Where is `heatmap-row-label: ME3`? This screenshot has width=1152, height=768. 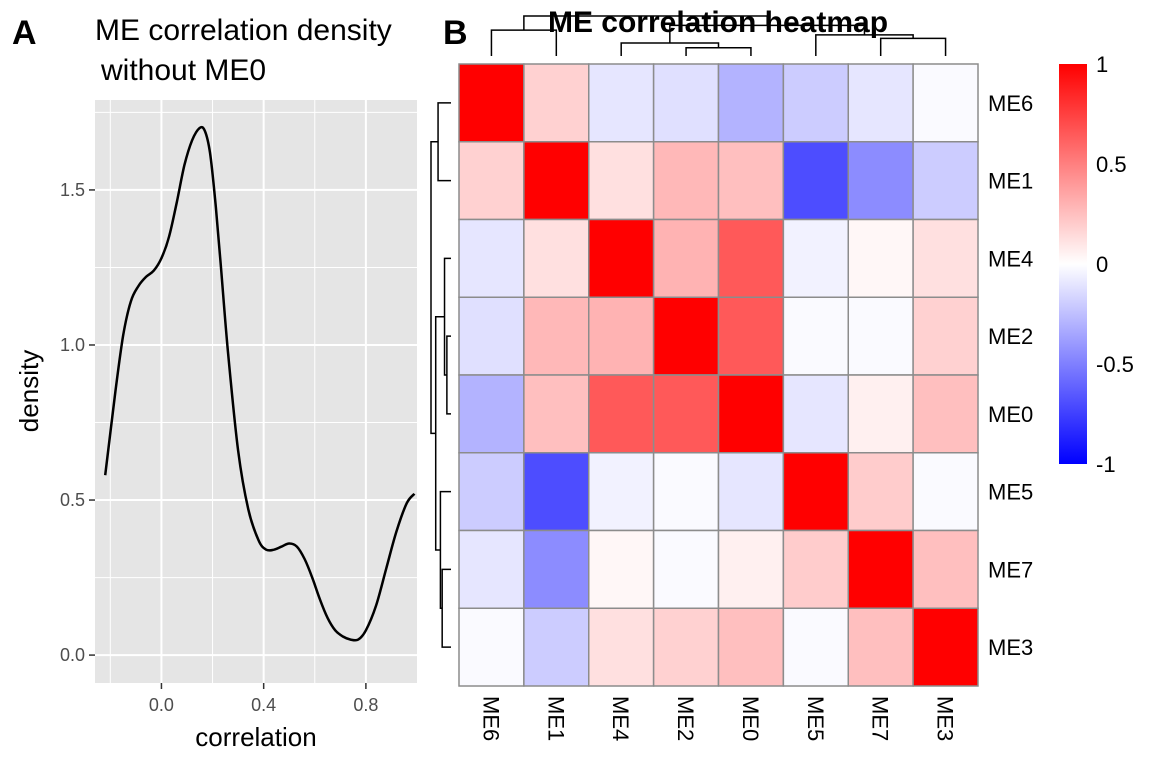
heatmap-row-label: ME3 is located at coordinates (1010, 647).